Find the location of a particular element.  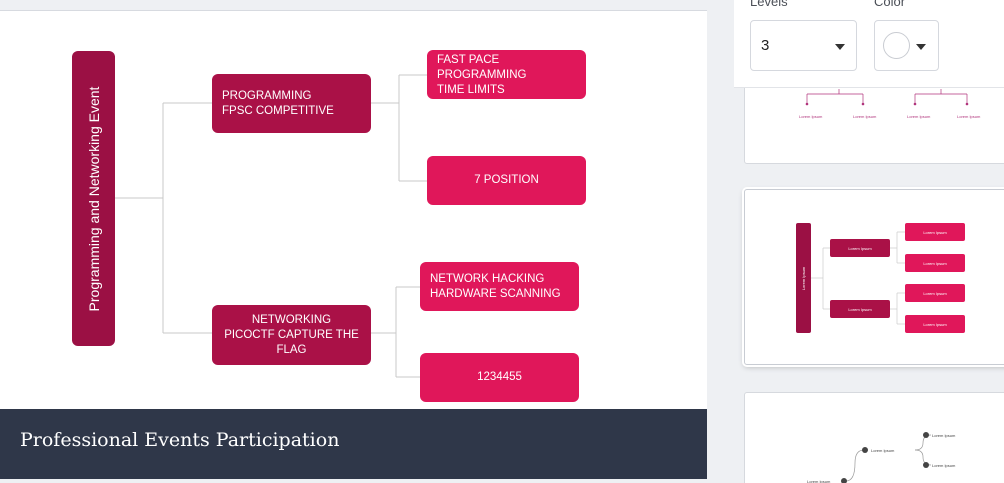

leaf-node-number: 1234455 is located at coordinates (499, 377).